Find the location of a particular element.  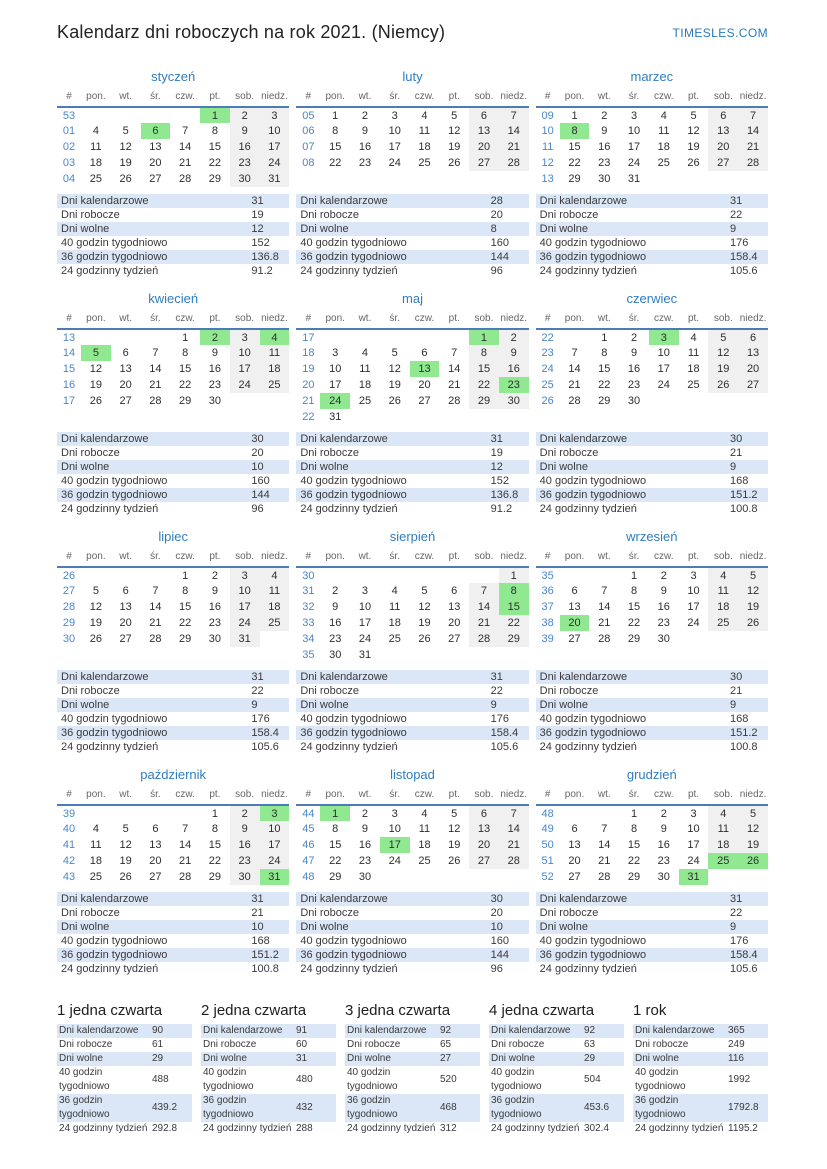

stat-label: 40 godzin tygodniowo is located at coordinates (114, 481).